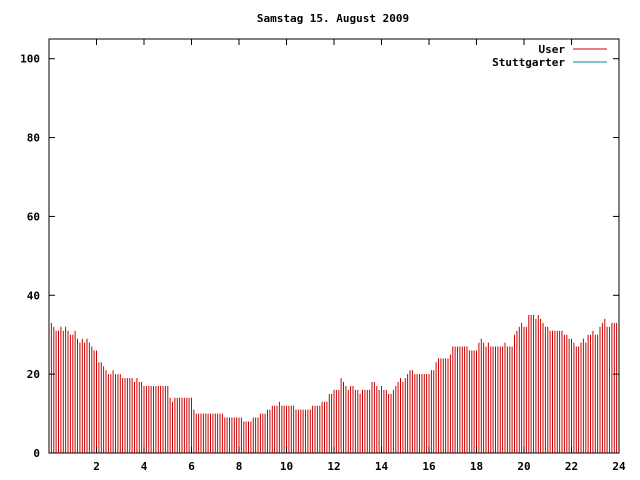 This screenshot has width=640, height=480. Describe the element at coordinates (333, 18) in the screenshot. I see `chart-title: Samstag 15. August 2009` at that location.